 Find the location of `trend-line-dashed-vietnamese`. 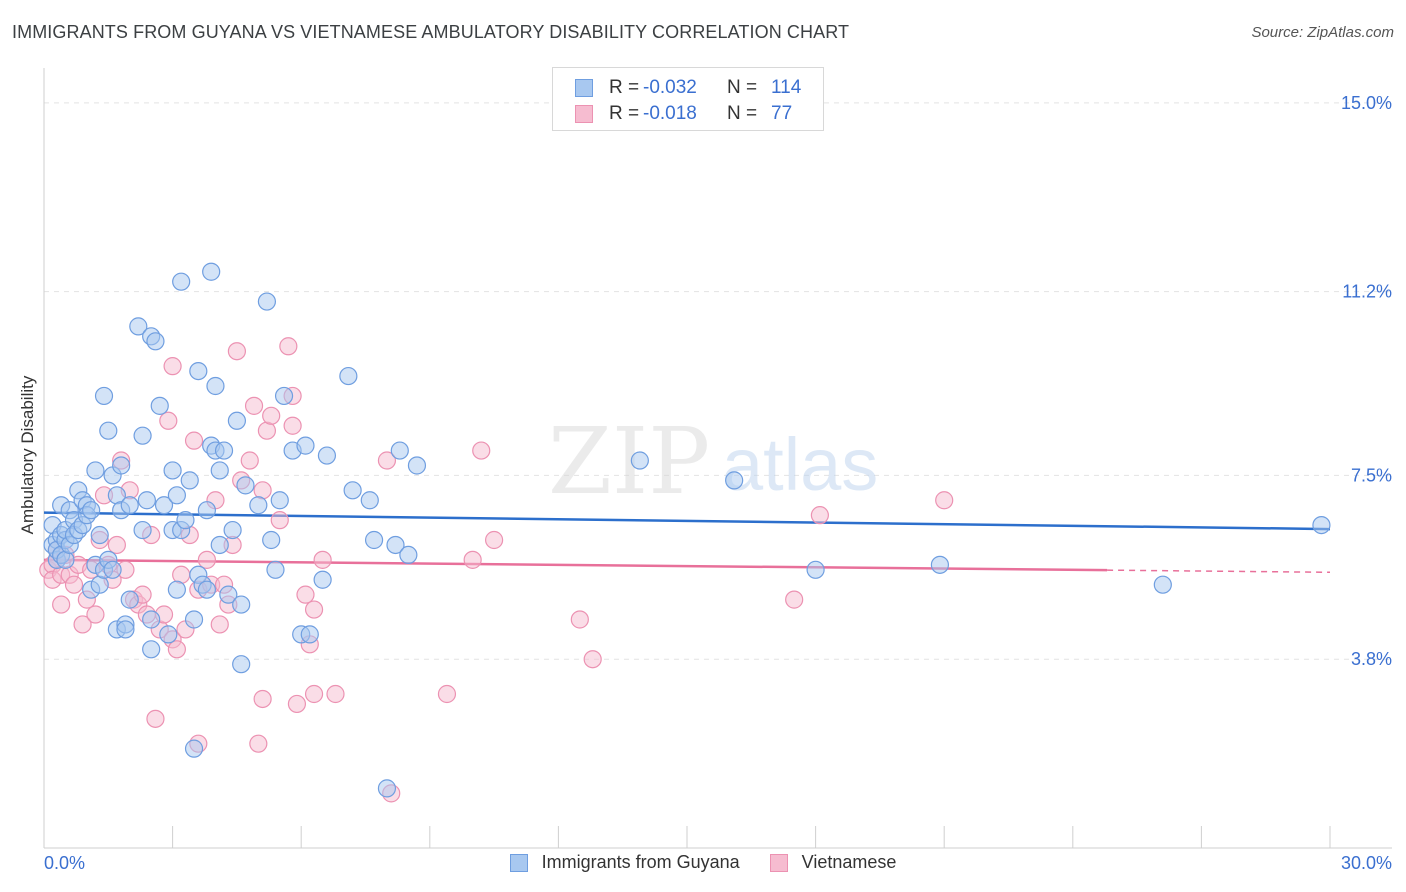

trend-line-dashed-vietnamese is located at coordinates (1219, 571).